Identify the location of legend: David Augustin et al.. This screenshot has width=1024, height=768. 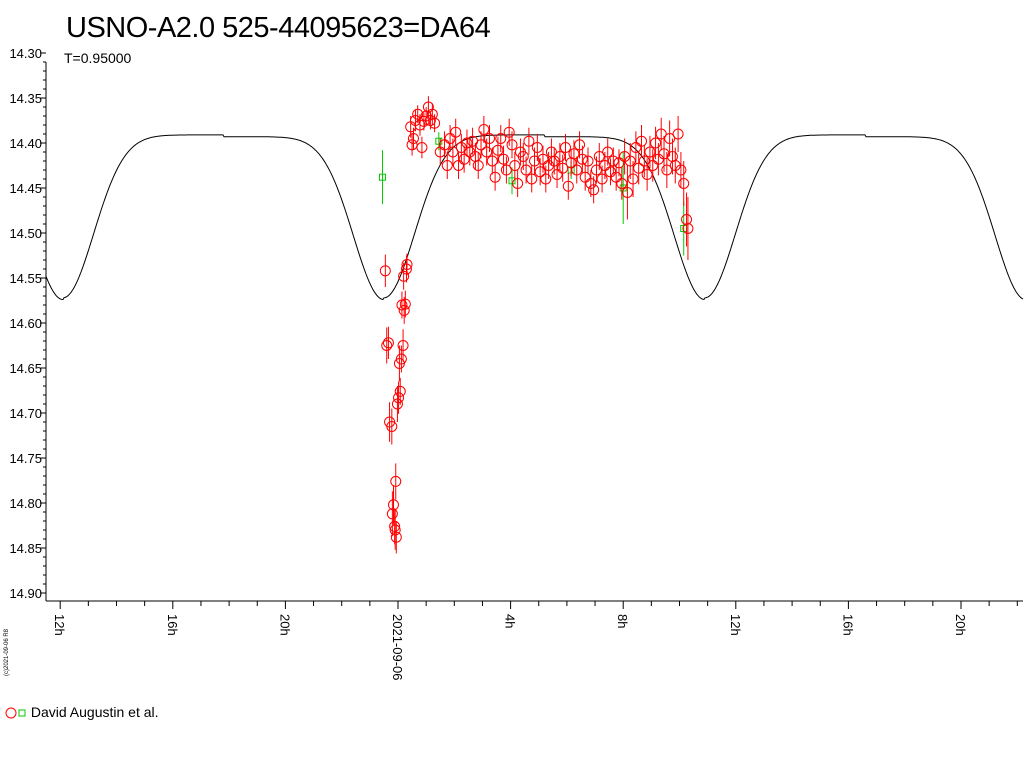
(82, 712).